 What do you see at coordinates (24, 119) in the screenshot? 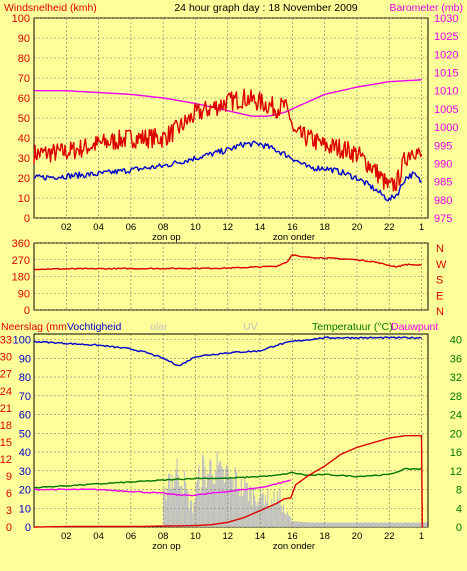
I see `wind-speed-tick-label: 50` at bounding box center [24, 119].